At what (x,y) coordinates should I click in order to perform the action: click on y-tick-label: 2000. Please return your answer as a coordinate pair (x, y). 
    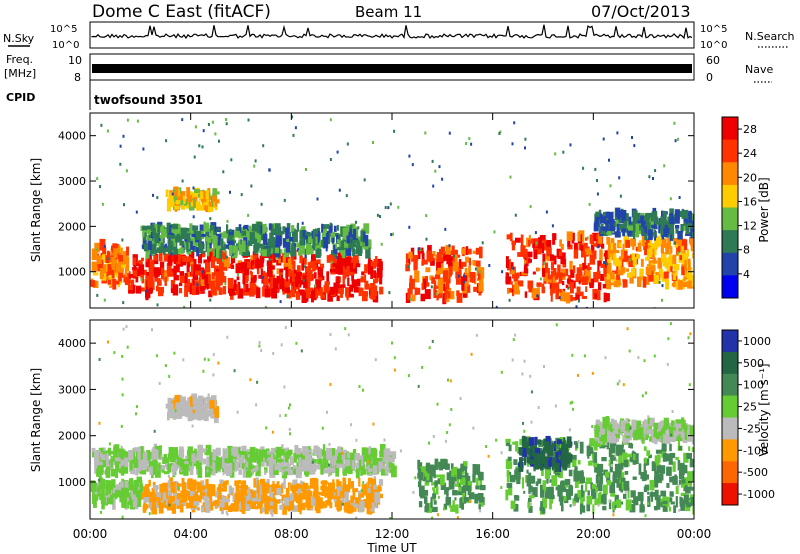
    Looking at the image, I should click on (72, 436).